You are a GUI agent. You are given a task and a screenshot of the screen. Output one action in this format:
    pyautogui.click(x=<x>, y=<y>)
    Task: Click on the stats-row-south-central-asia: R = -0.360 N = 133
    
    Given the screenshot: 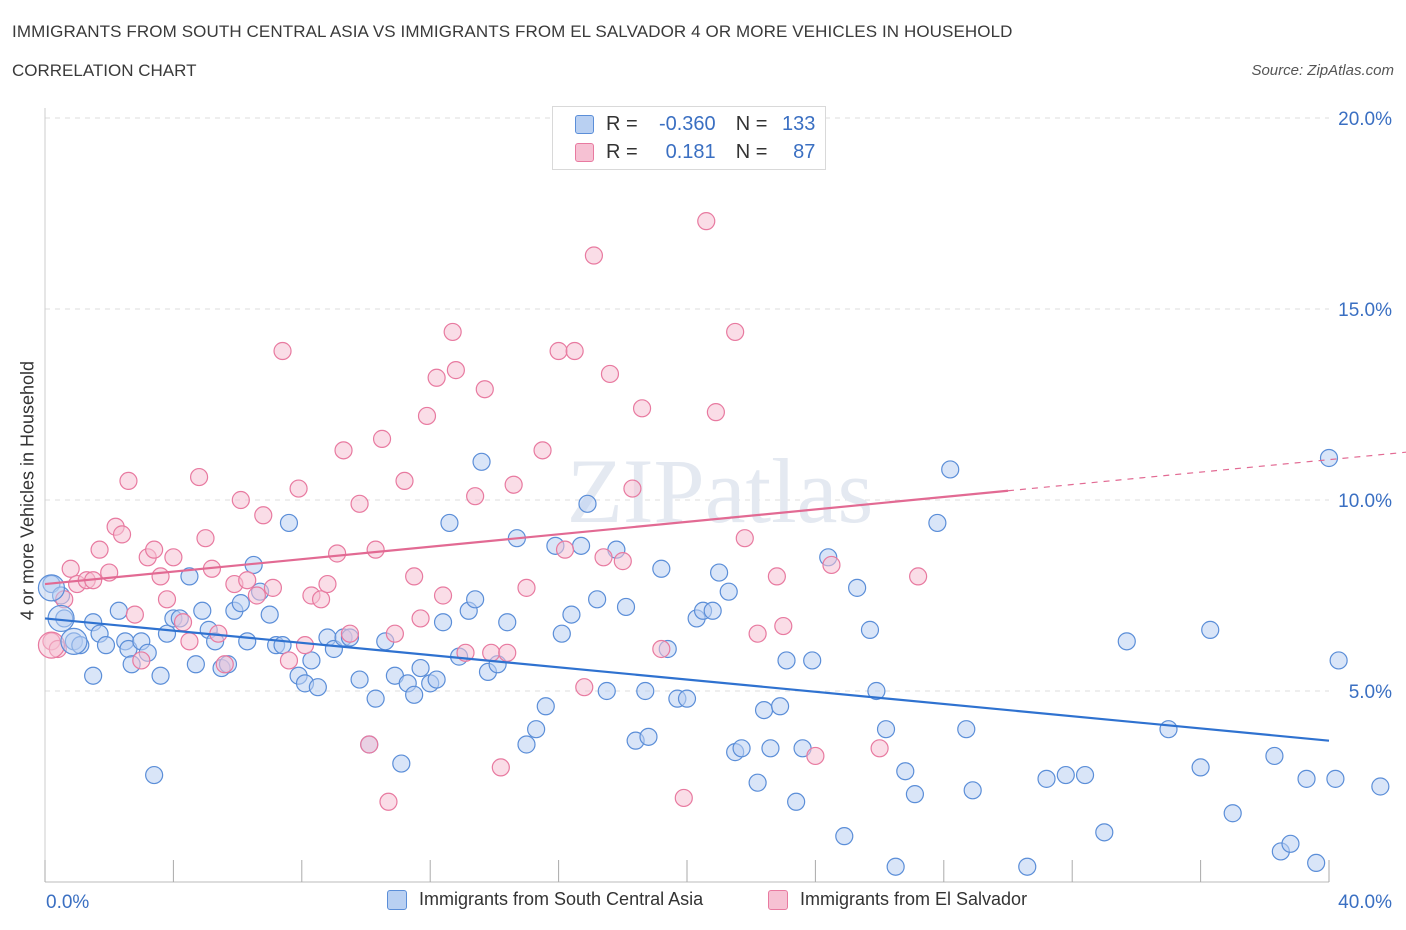 What is the action you would take?
    pyautogui.click(x=695, y=124)
    